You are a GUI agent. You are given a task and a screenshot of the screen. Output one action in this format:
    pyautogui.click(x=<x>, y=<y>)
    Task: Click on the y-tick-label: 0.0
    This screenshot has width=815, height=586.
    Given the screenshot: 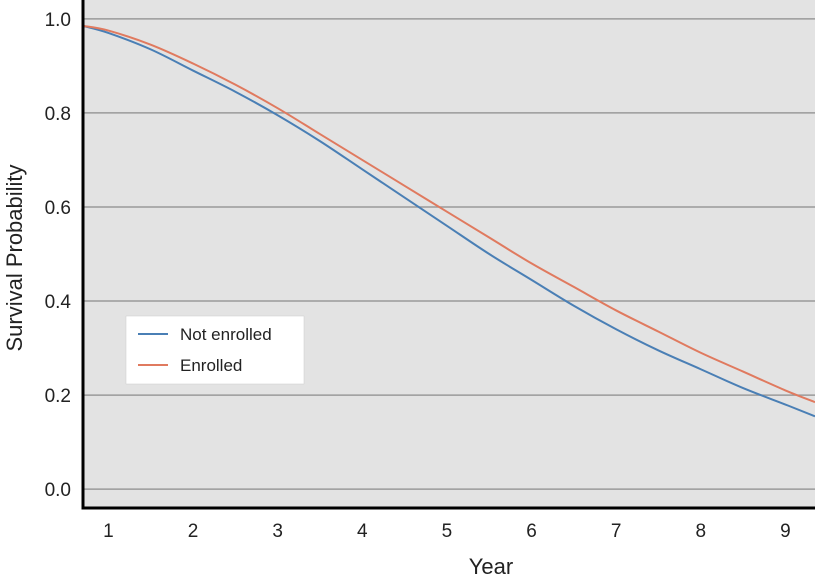 What is the action you would take?
    pyautogui.click(x=58, y=490)
    